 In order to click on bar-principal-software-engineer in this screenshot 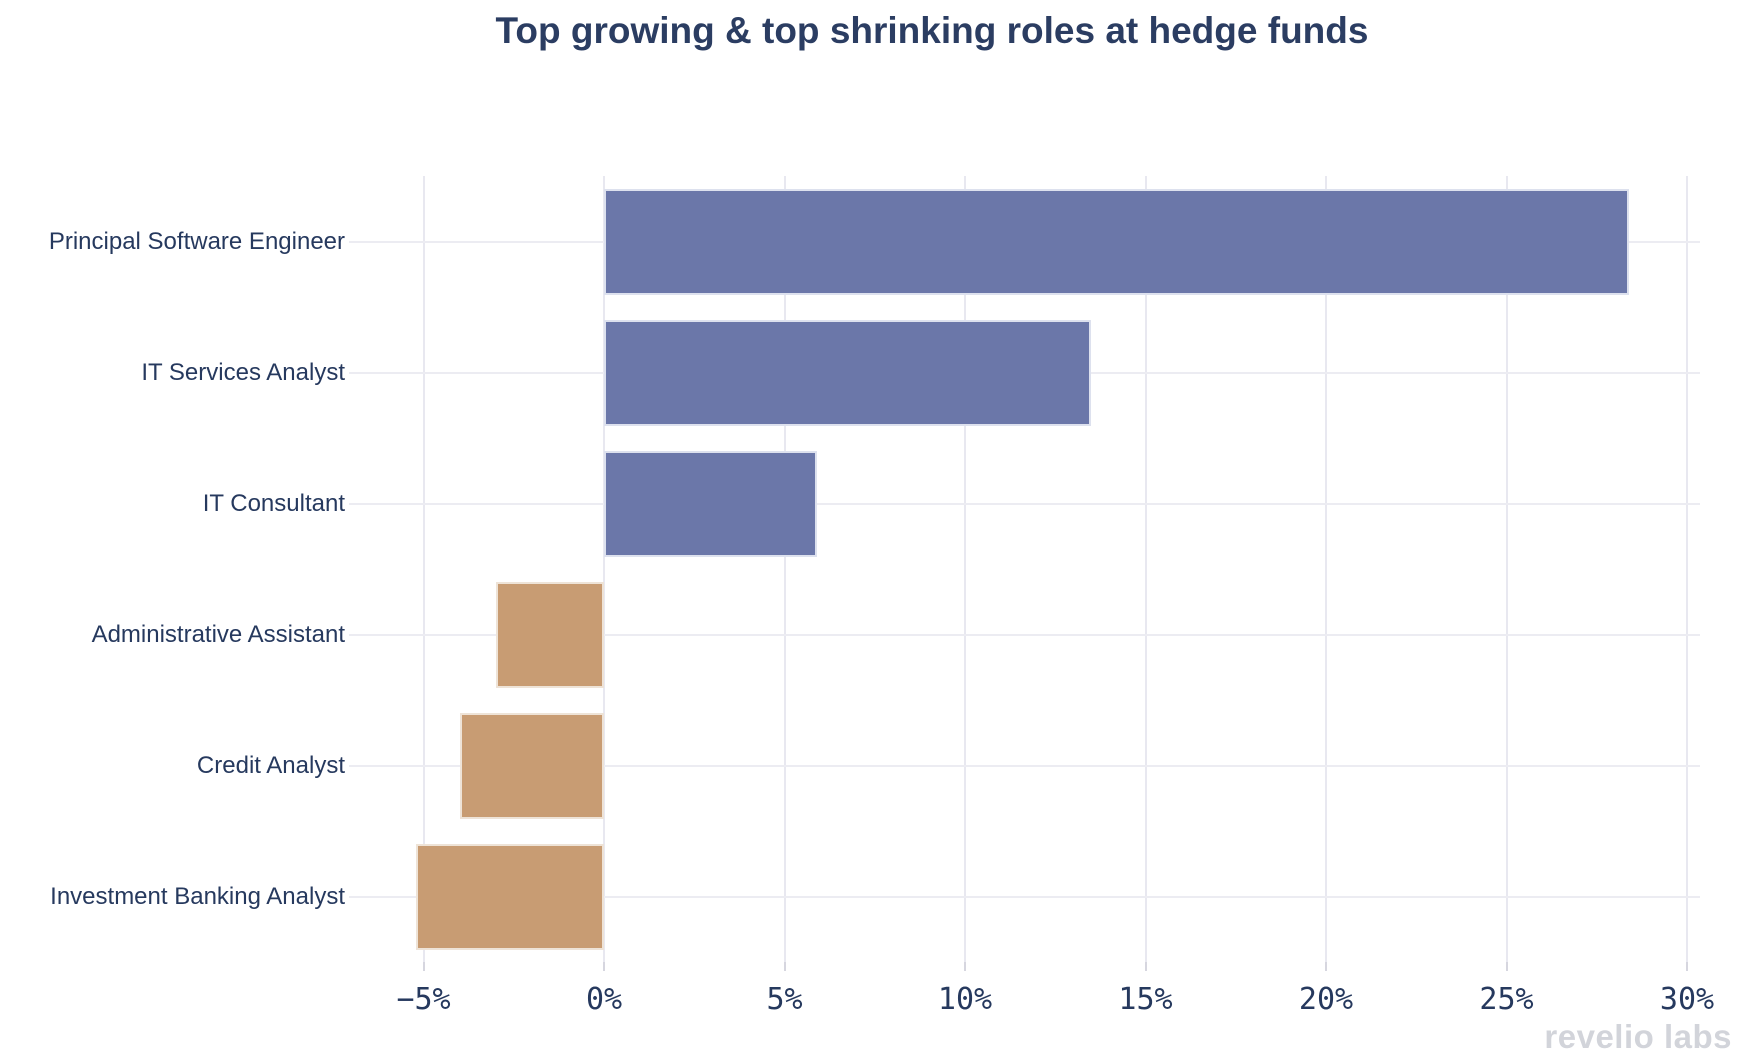, I will do `click(1117, 241)`.